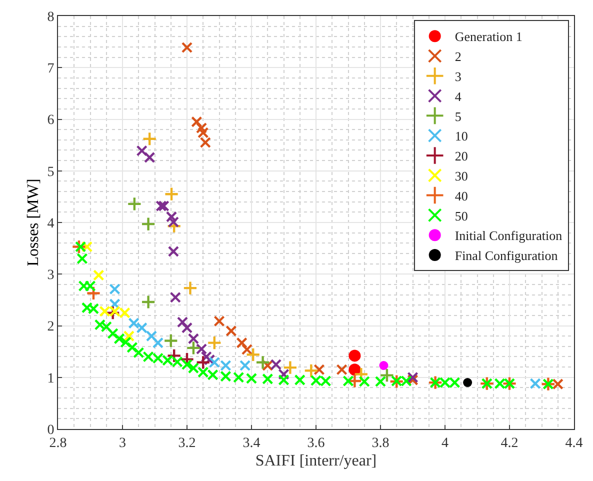 Image resolution: width=593 pixels, height=481 pixels. I want to click on x-tick-label: 3.8, so click(381, 443).